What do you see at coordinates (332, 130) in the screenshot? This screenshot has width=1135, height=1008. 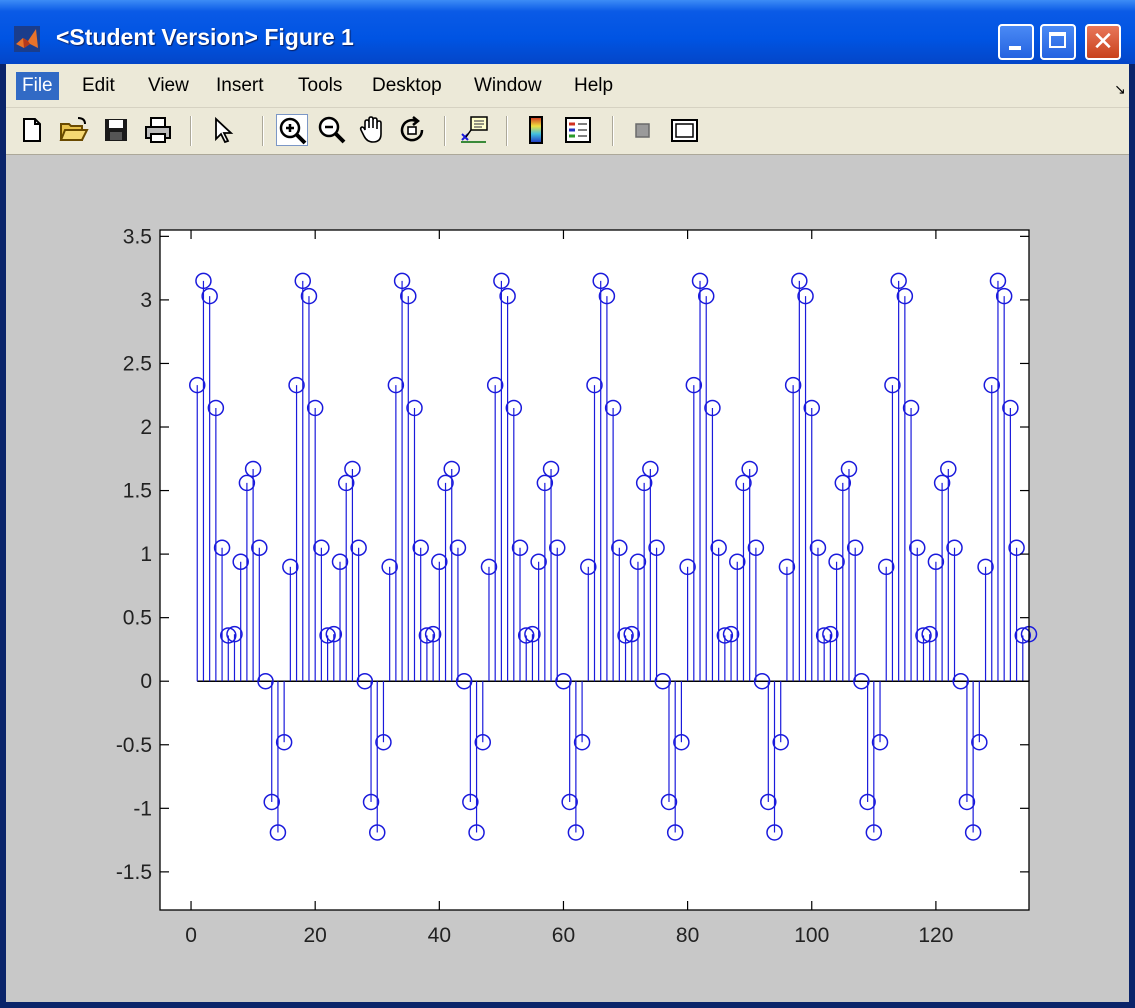 I see `zoom-out-button` at bounding box center [332, 130].